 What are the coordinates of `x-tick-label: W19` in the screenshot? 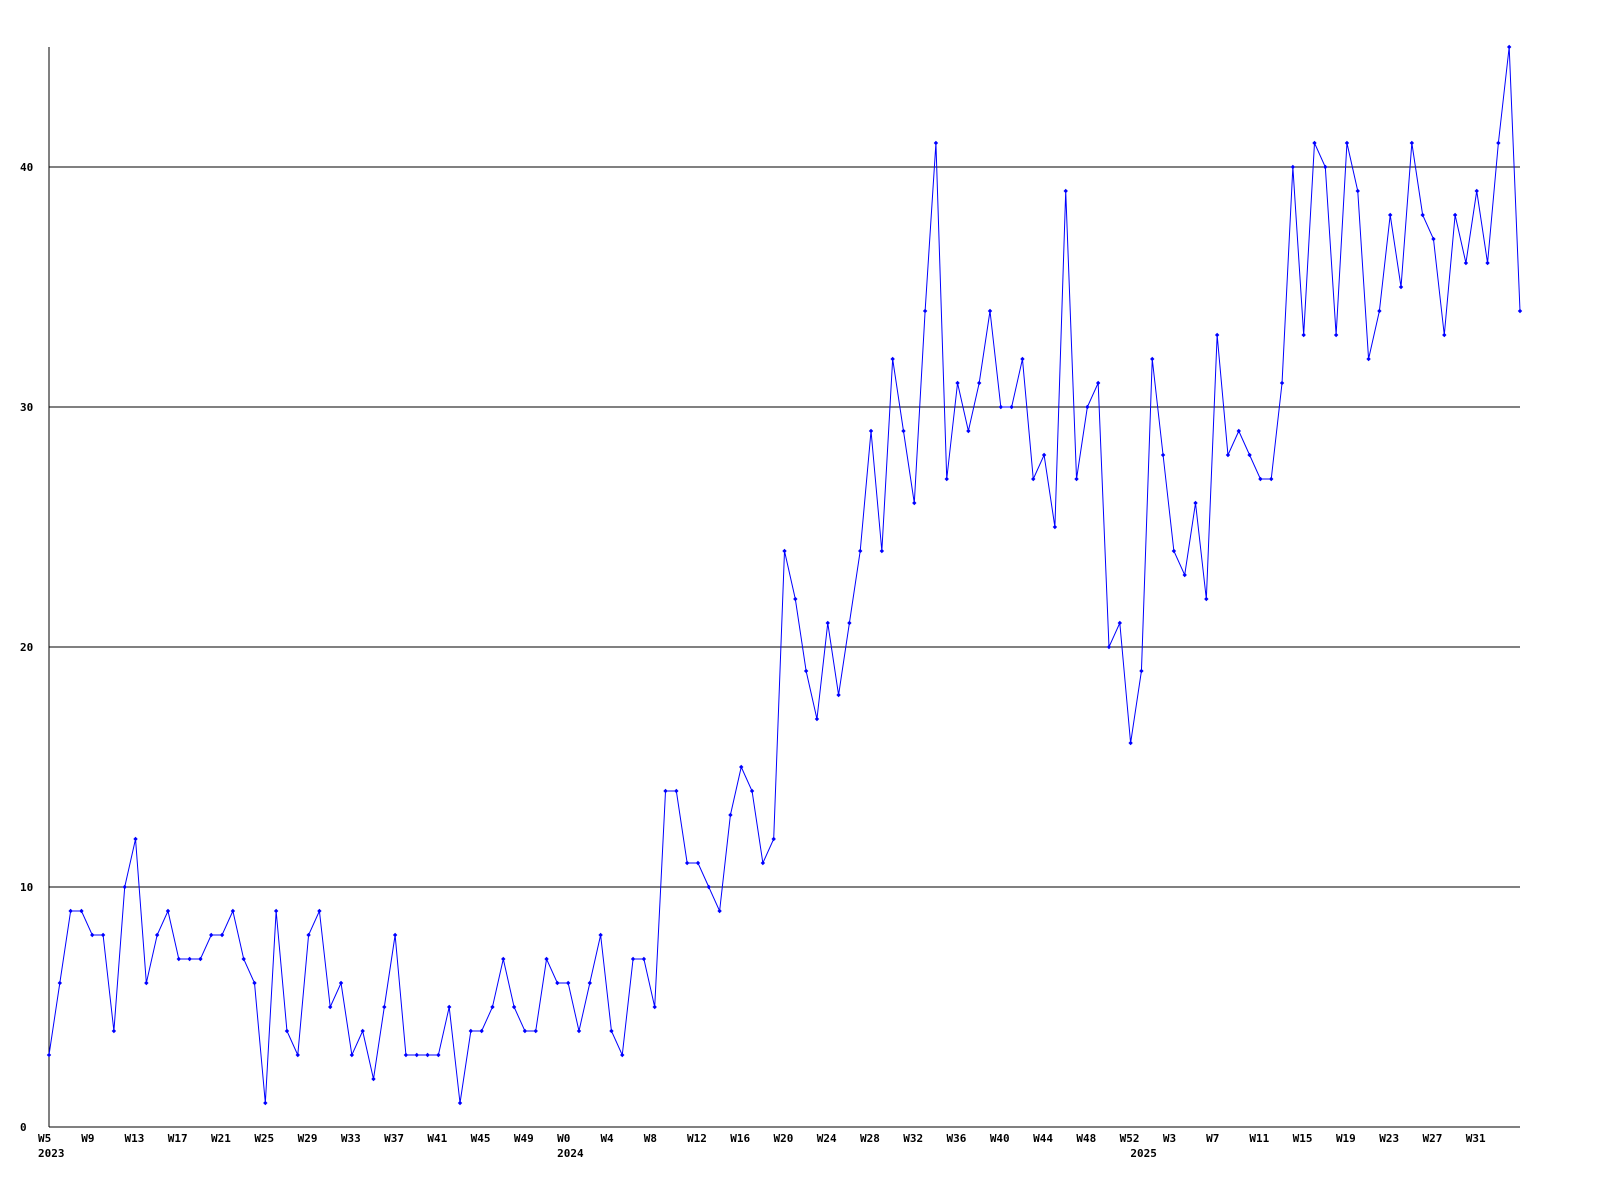 It's located at (1346, 1138).